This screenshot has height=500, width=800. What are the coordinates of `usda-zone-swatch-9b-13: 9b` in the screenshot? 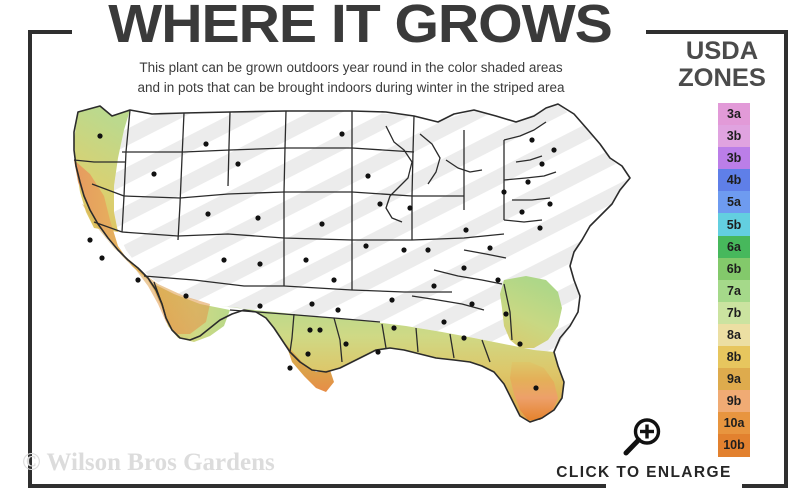 It's located at (734, 401).